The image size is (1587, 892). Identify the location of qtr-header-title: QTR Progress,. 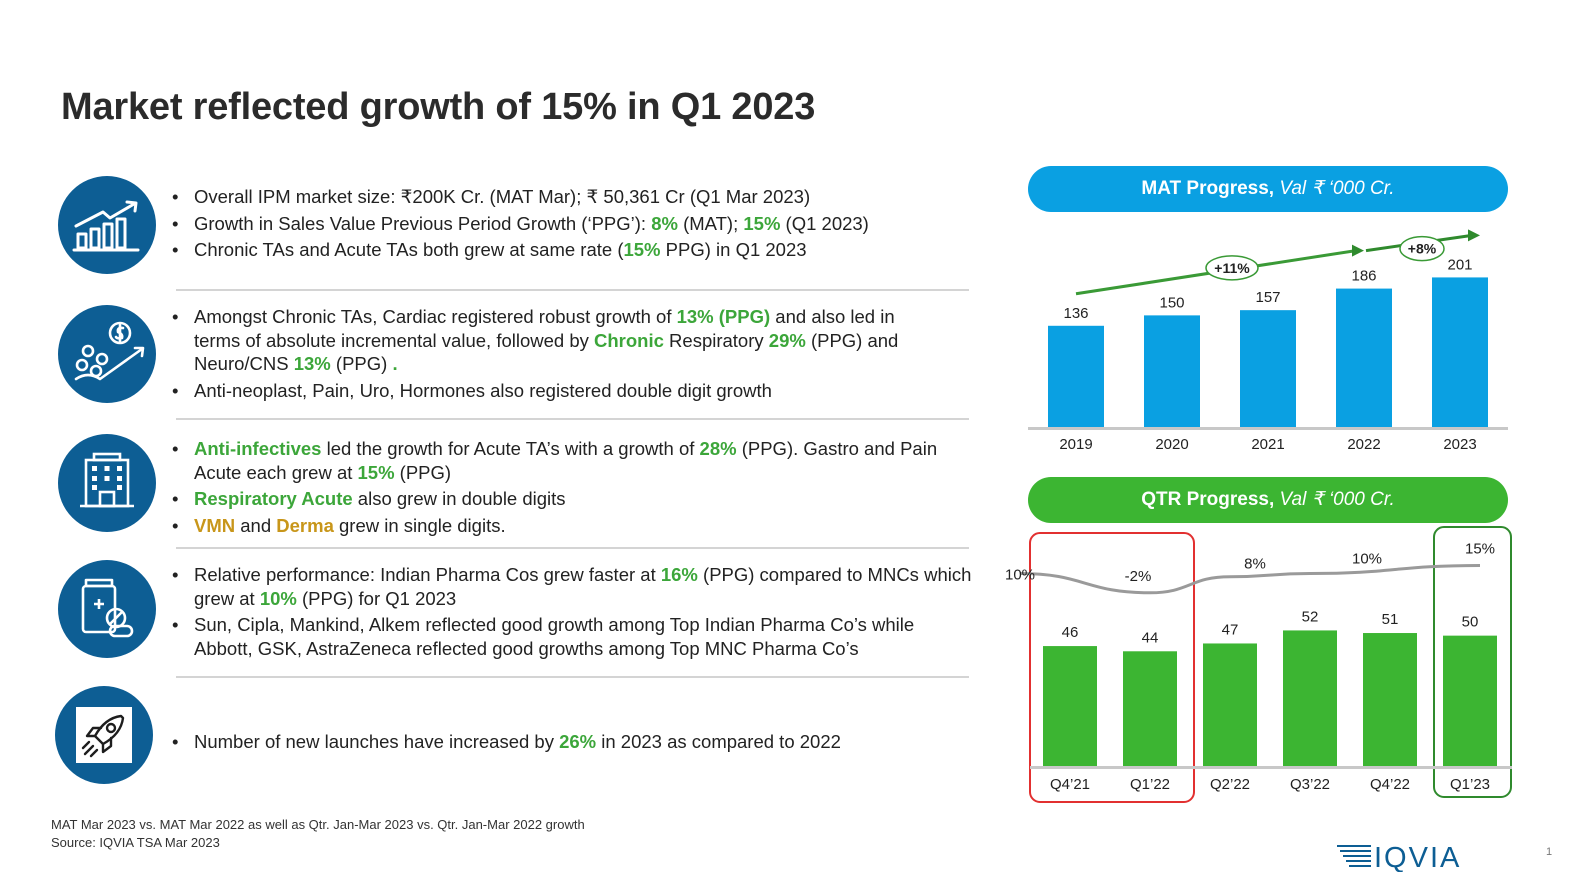
(1210, 499).